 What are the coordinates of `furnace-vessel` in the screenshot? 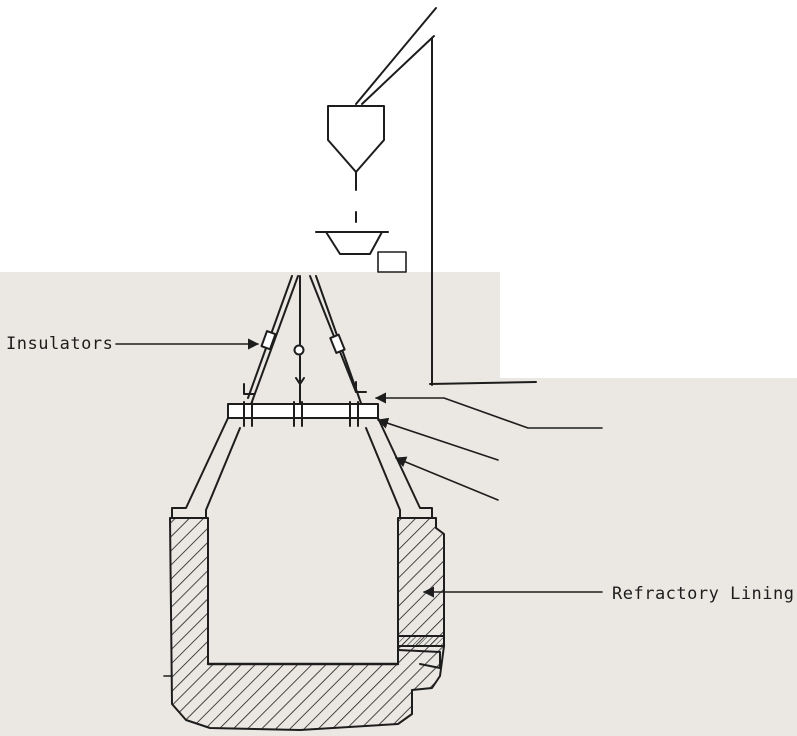 It's located at (304, 624).